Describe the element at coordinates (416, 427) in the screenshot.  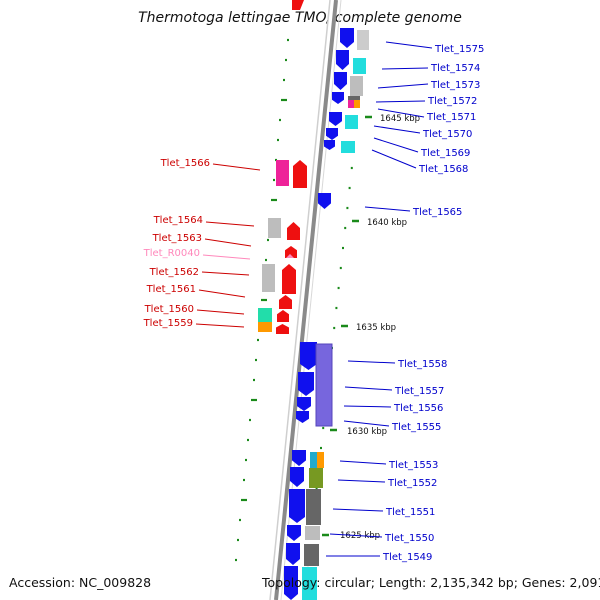
I see `gene-label-tlet-1555: Tlet_1555` at that location.